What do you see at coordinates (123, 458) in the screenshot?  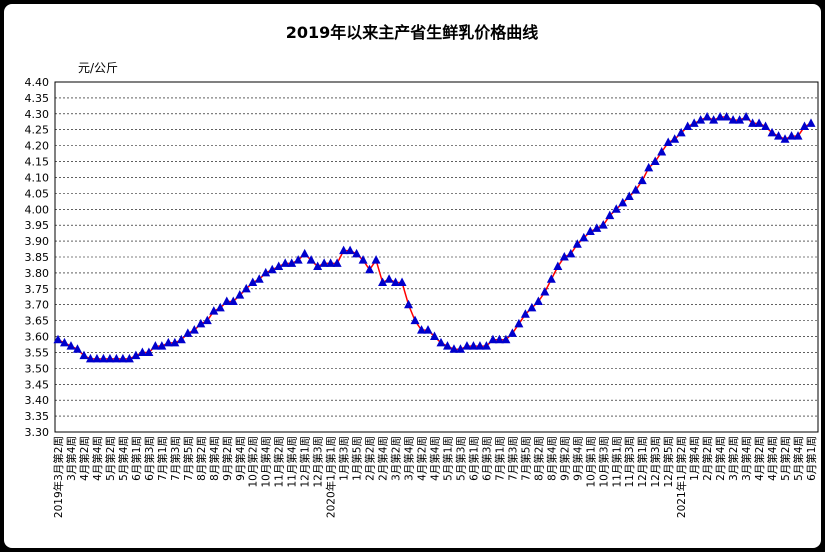 I see `x-tick-label: 5月第4周` at bounding box center [123, 458].